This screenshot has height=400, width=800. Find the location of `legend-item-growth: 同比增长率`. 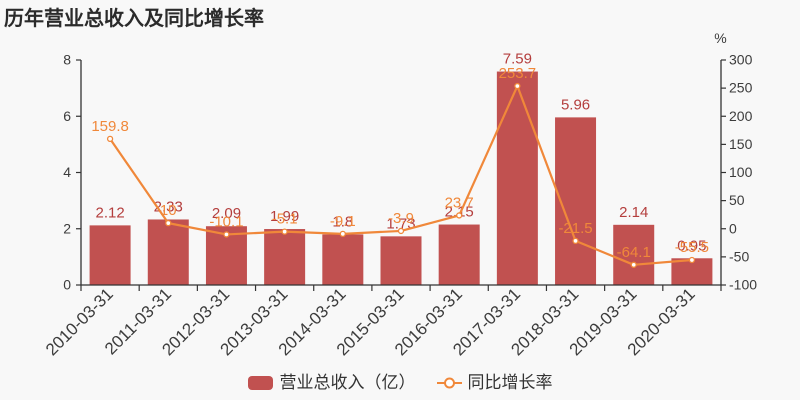

legend-item-growth: 同比增长率 is located at coordinates (494, 383).